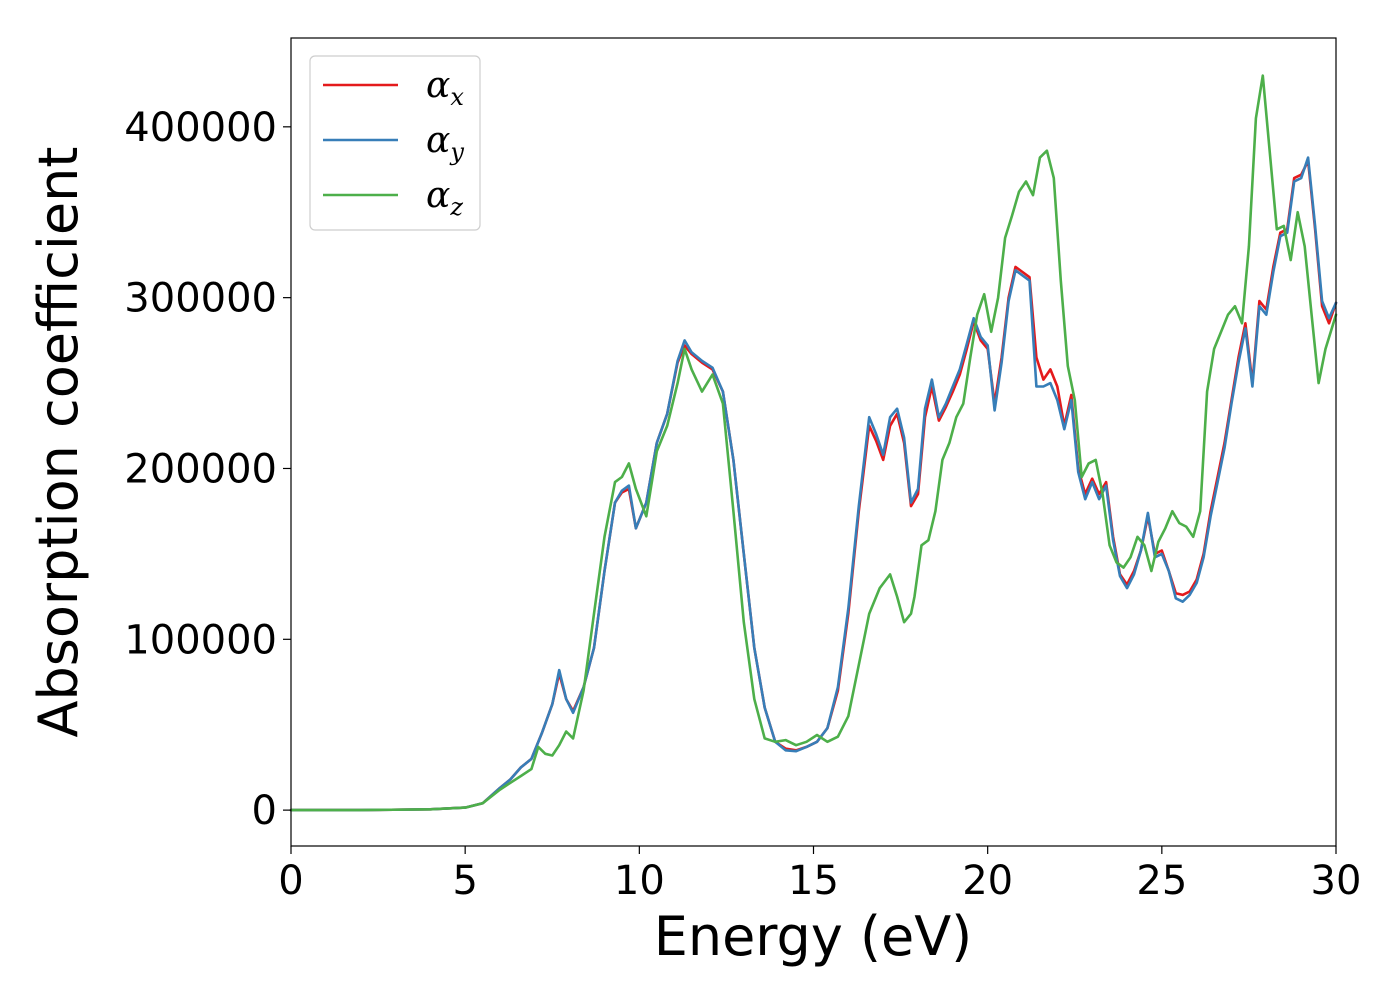  What do you see at coordinates (200, 299) in the screenshot?
I see `y-tick-label: 300000` at bounding box center [200, 299].